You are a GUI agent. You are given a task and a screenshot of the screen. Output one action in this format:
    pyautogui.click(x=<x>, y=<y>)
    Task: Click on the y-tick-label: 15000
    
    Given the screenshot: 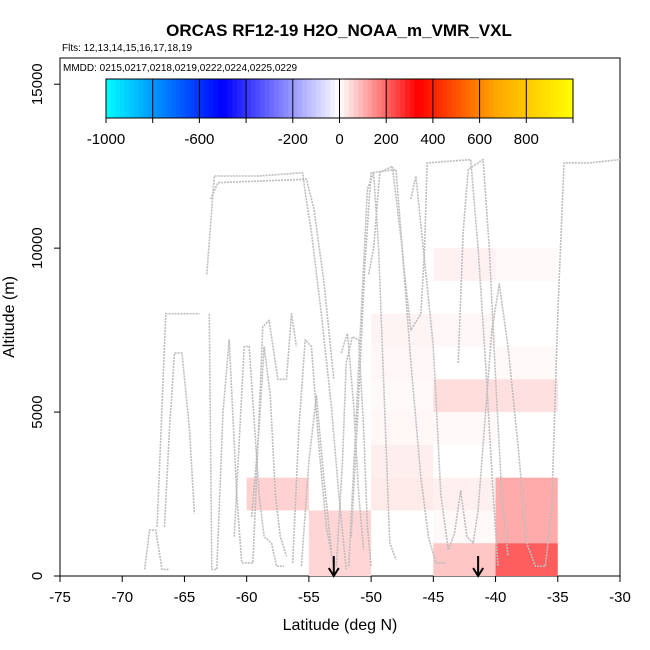 What is the action you would take?
    pyautogui.click(x=37, y=84)
    